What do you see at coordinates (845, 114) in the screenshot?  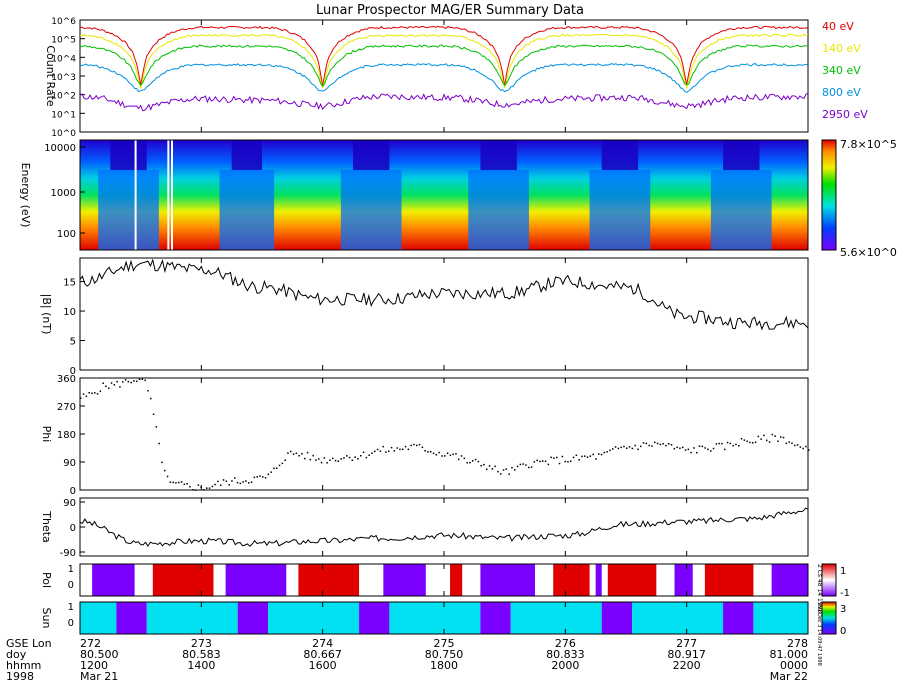 I see `legend-entry: 2950 eV` at bounding box center [845, 114].